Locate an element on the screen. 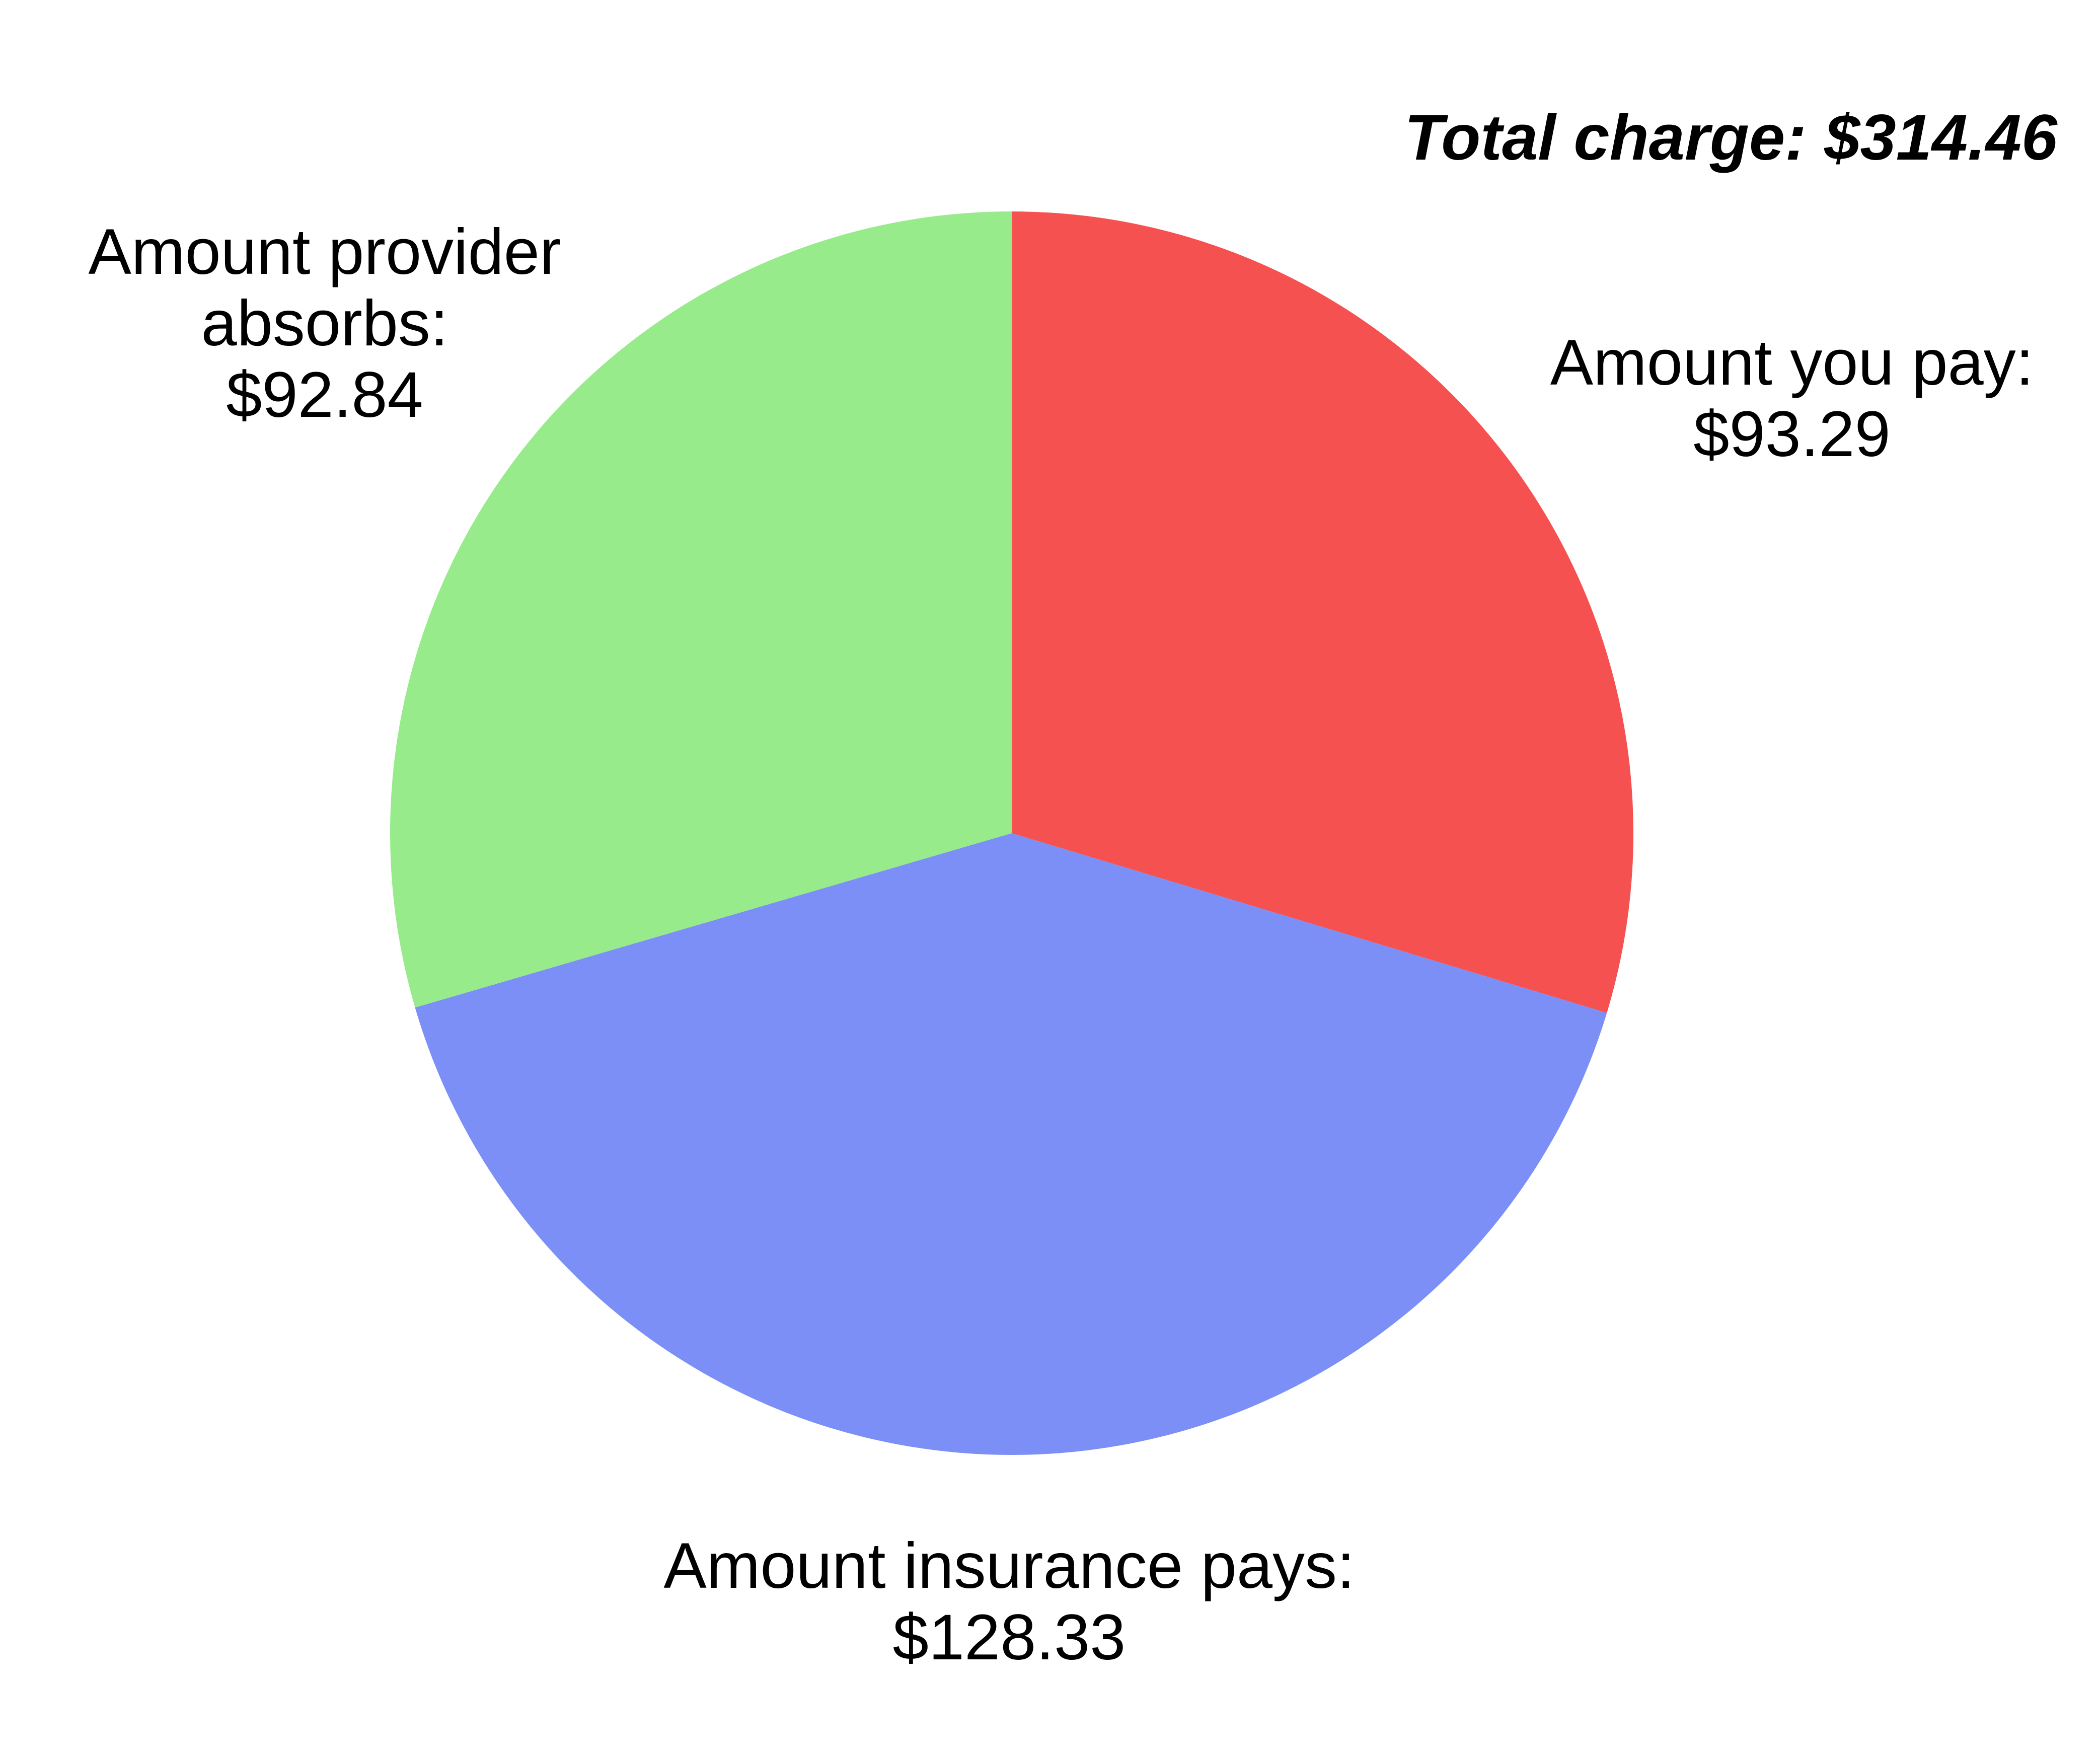 The height and width of the screenshot is (1755, 2100). slice-value-you-pay: $93.29 is located at coordinates (1792, 434).